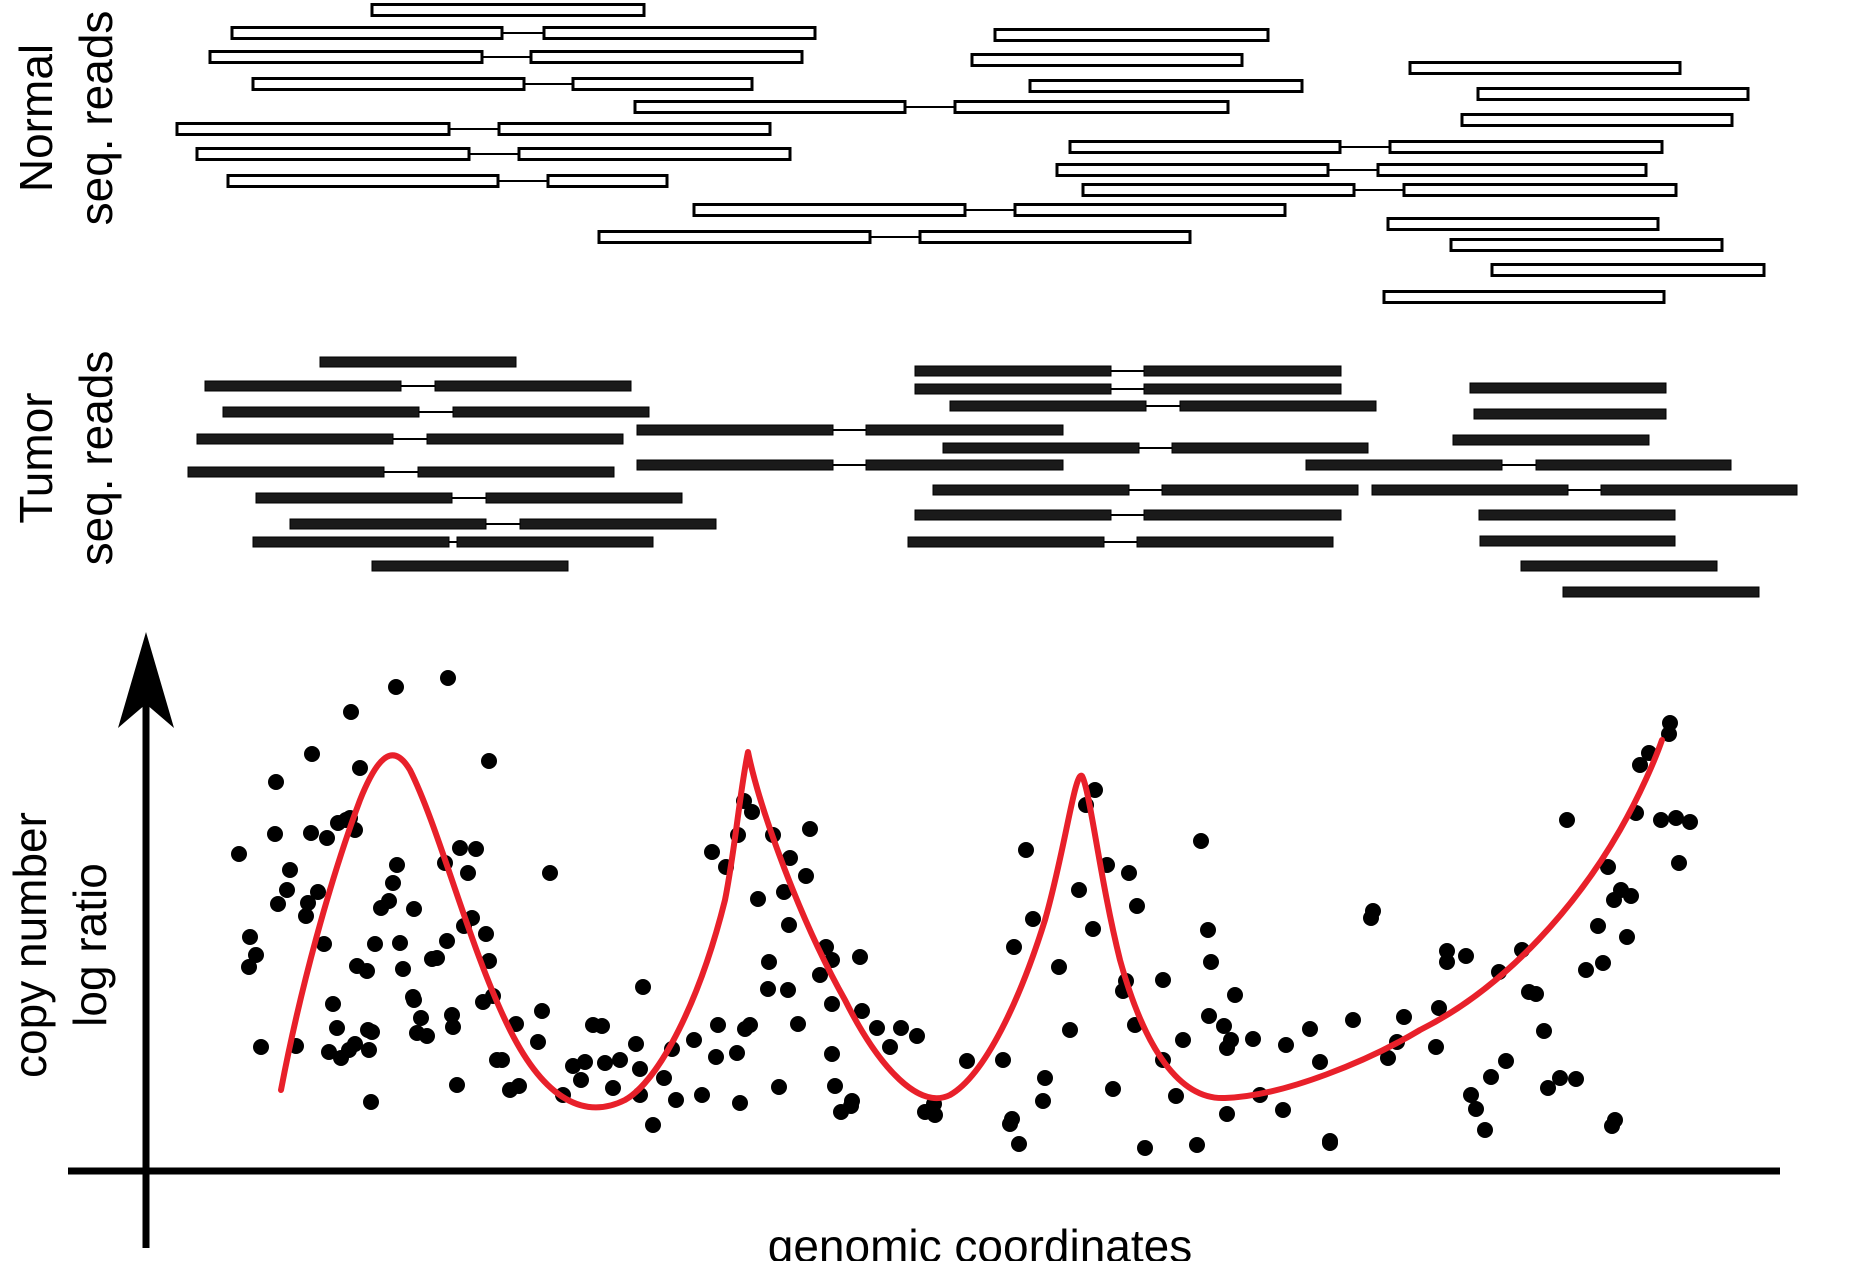  Describe the element at coordinates (36, 118) in the screenshot. I see `normal-label-line1: Normal` at that location.